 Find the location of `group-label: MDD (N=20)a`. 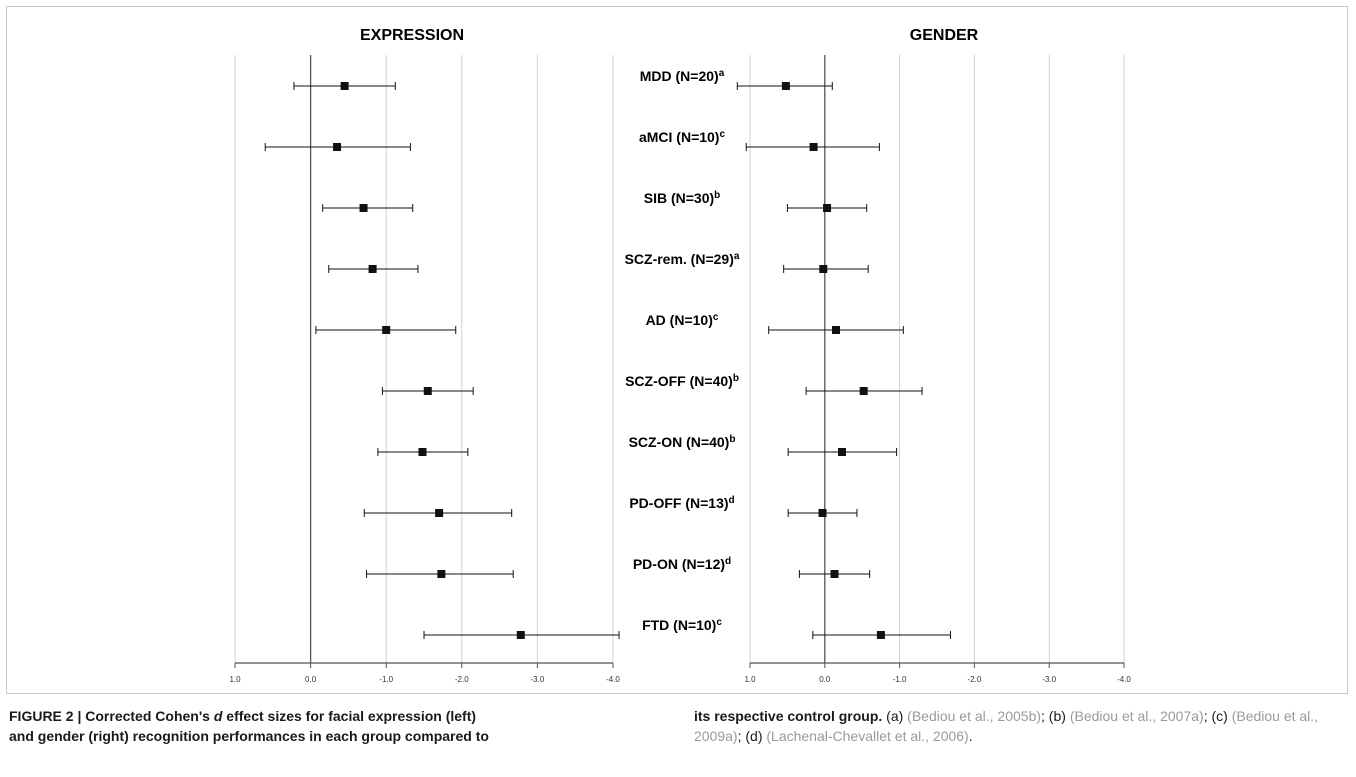

group-label: MDD (N=20)a is located at coordinates (682, 76).